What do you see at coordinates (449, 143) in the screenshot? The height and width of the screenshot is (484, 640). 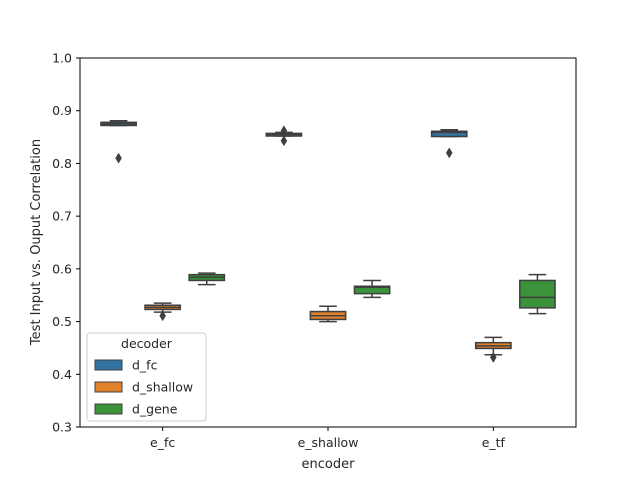 I see `box-d_fc-e_tf` at bounding box center [449, 143].